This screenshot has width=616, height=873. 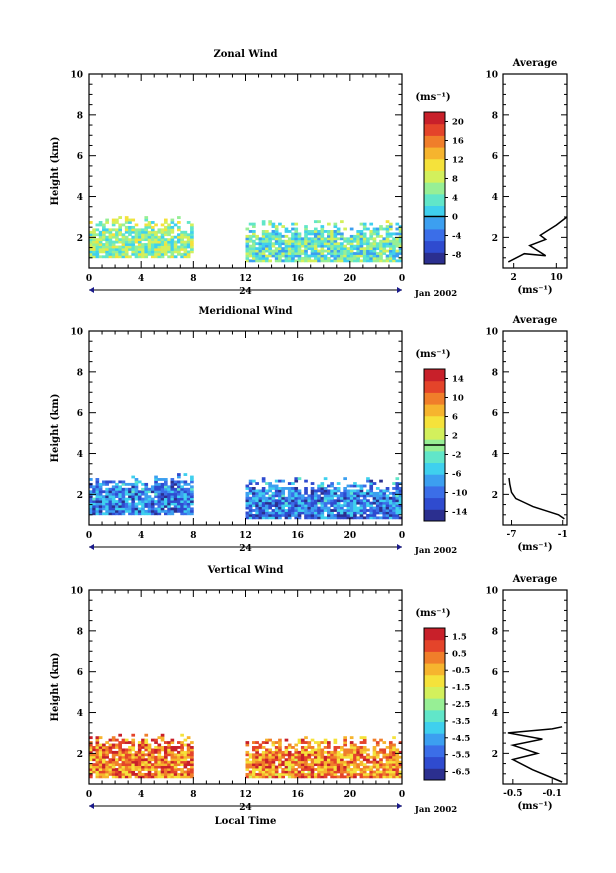 What do you see at coordinates (495, 714) in the screenshot?
I see `average-y-tick-label: 4` at bounding box center [495, 714].